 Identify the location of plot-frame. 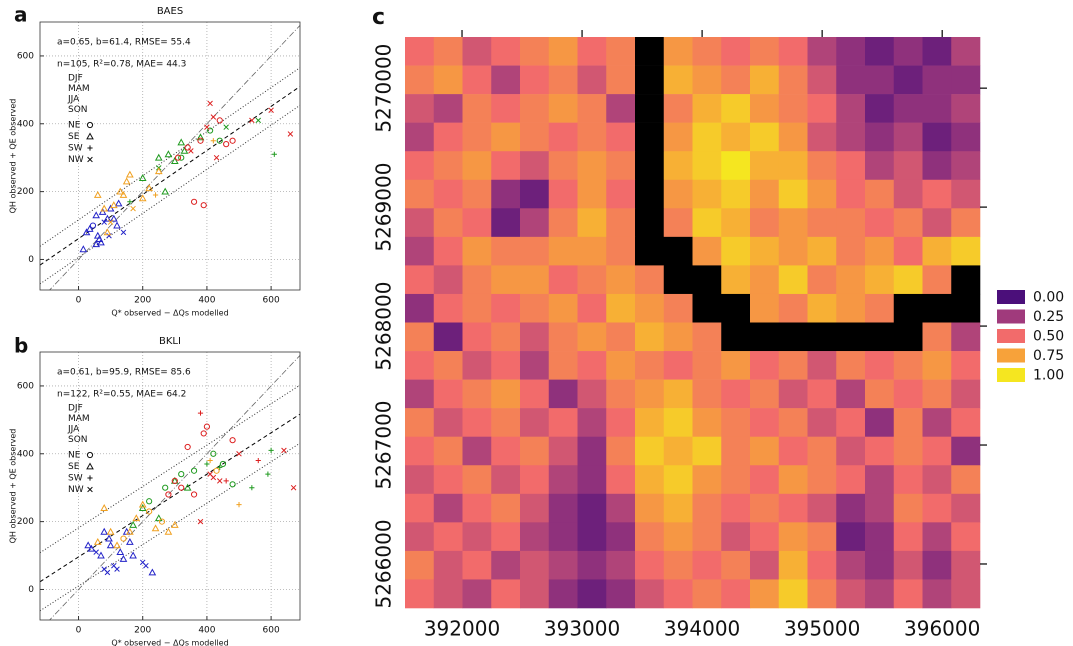
(170, 156).